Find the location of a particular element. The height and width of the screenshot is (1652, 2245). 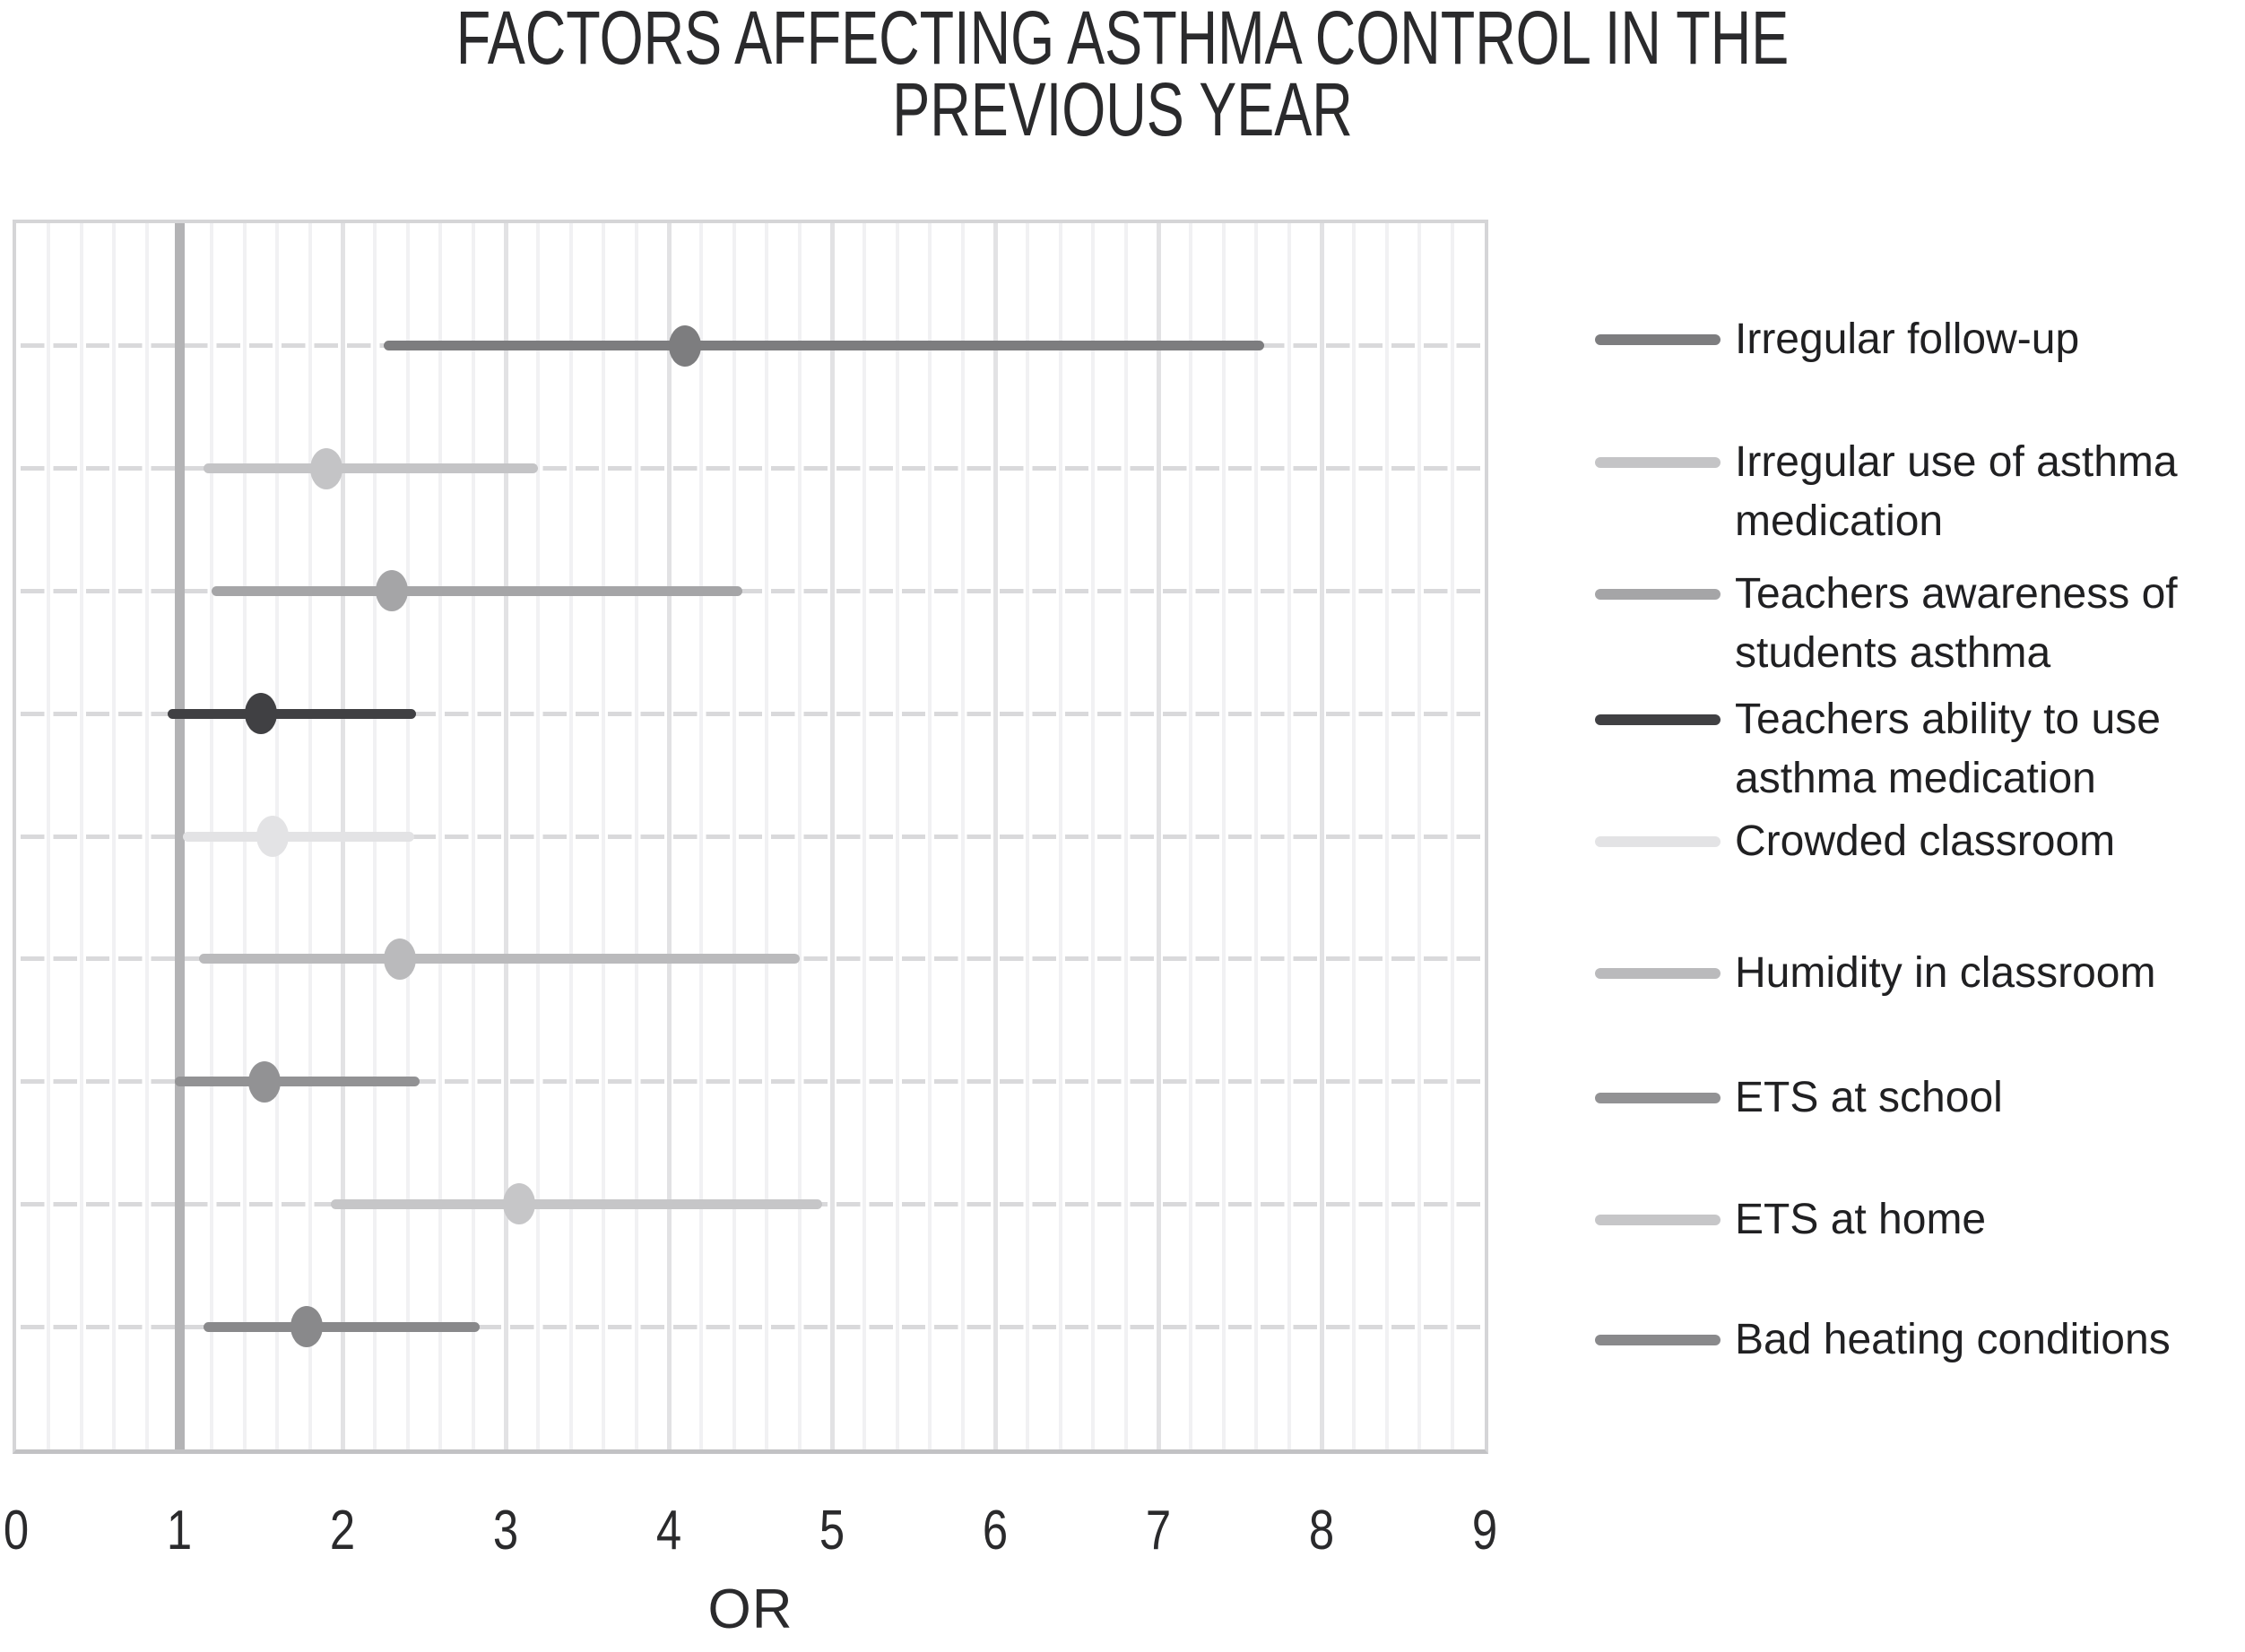

legend-item: Humidity in classroom is located at coordinates (1920, 974).